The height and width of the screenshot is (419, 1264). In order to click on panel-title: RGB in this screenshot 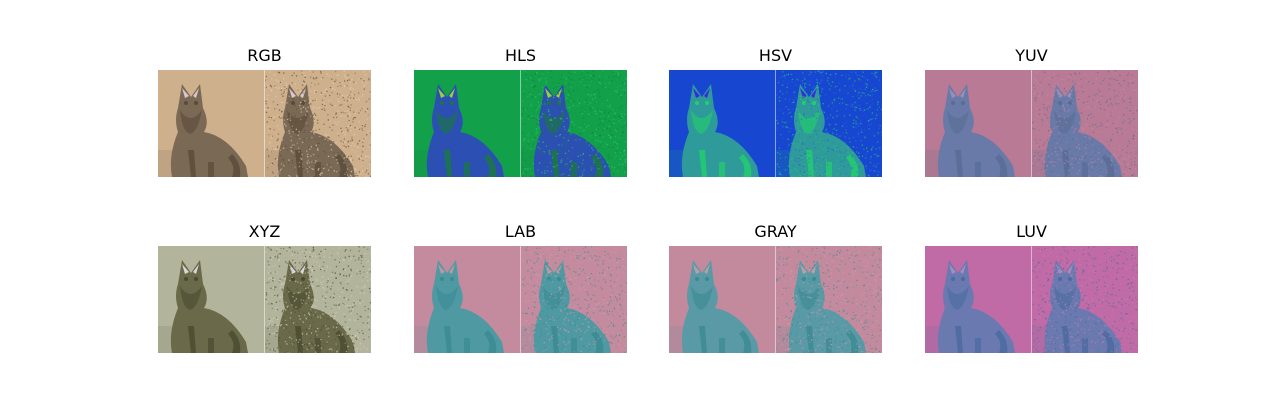, I will do `click(264, 55)`.